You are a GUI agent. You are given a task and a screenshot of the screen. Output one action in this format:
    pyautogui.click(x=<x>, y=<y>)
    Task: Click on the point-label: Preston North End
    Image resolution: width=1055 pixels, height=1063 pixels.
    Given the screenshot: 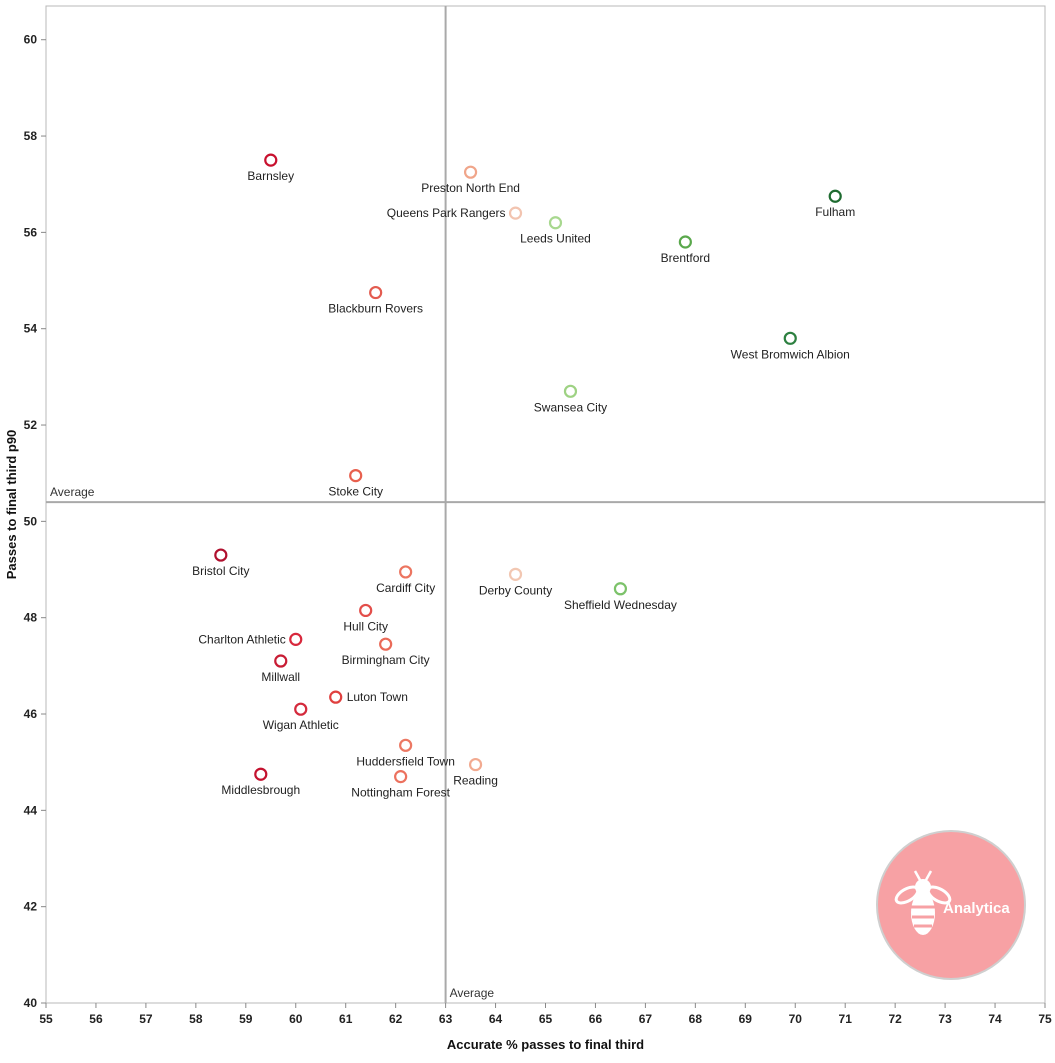 What is the action you would take?
    pyautogui.click(x=470, y=188)
    